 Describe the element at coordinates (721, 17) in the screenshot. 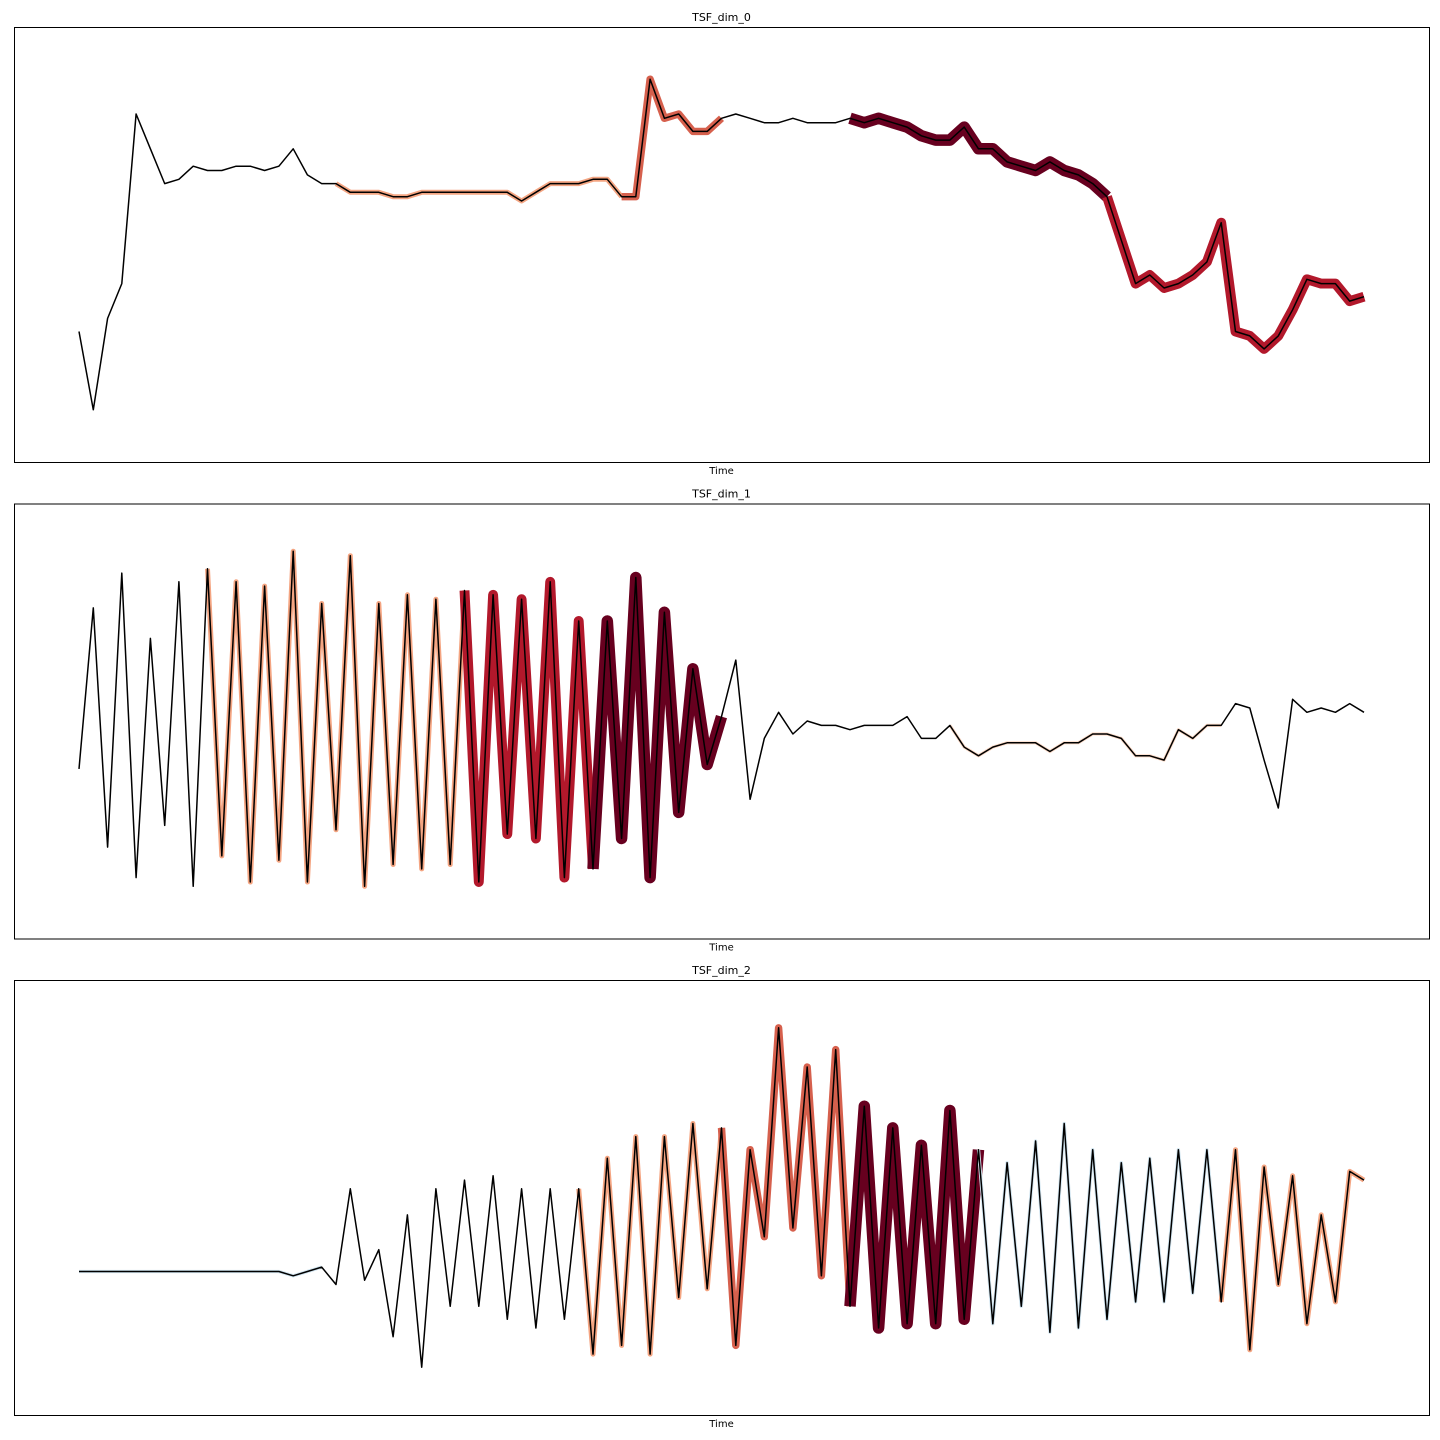

I see `chart-title: TSF_dim_0` at that location.